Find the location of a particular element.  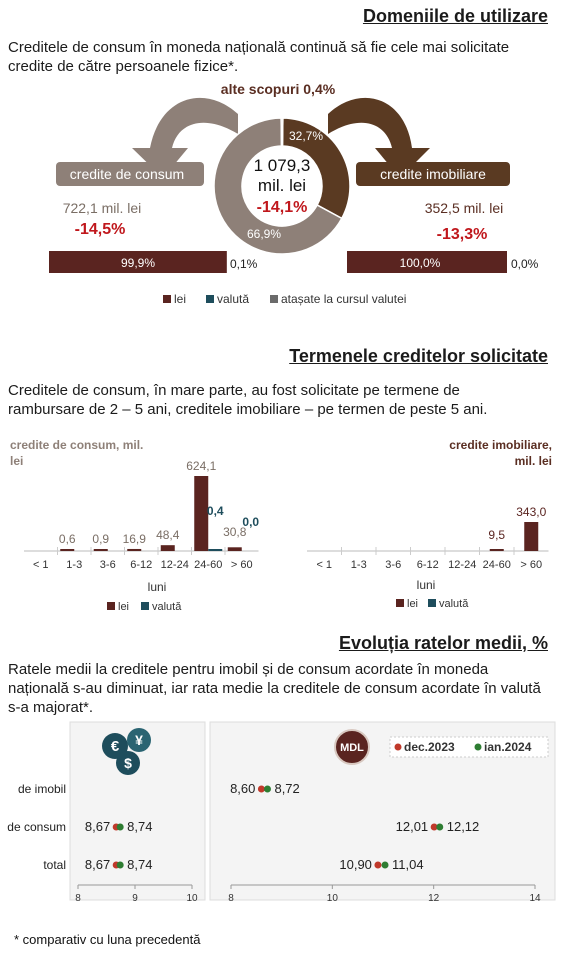

imobil-tag-label: credite imobiliare is located at coordinates (433, 174).